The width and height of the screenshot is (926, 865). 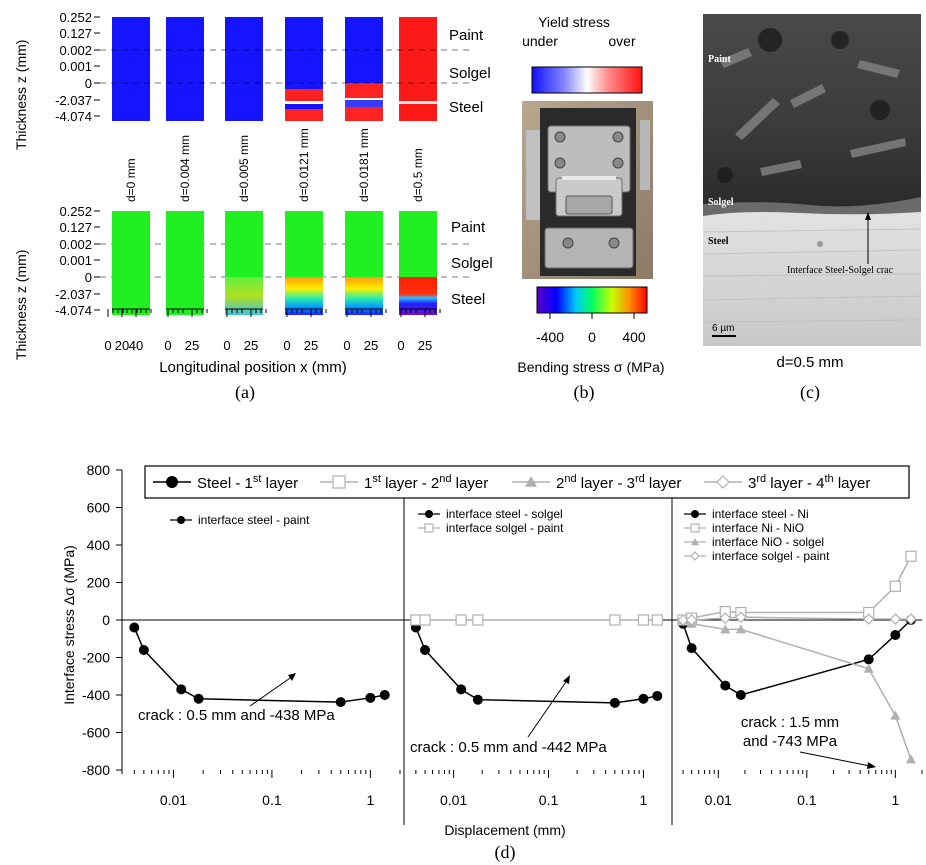 What do you see at coordinates (75, 211) in the screenshot?
I see `ytick-bottom: 0.252` at bounding box center [75, 211].